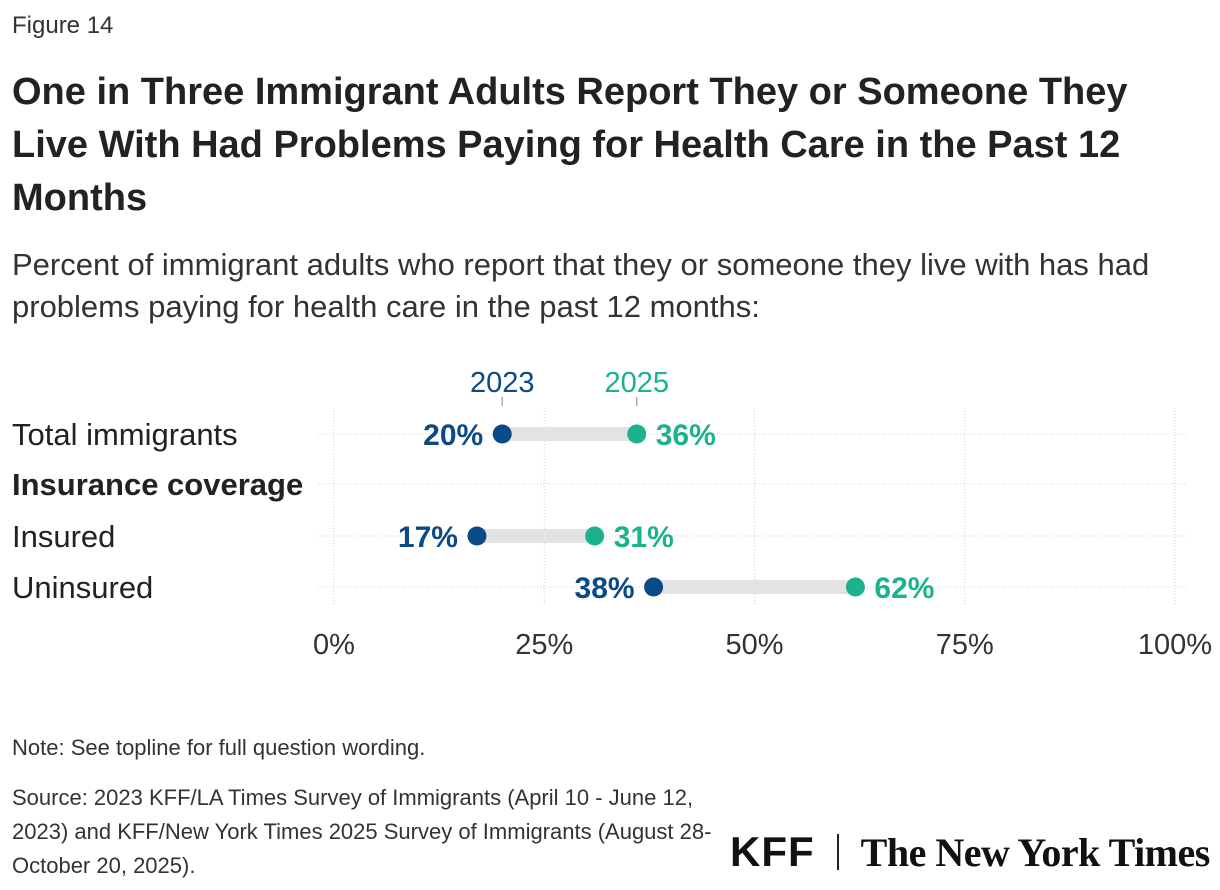  Describe the element at coordinates (904, 588) in the screenshot. I see `value-label-2025: 62%` at that location.